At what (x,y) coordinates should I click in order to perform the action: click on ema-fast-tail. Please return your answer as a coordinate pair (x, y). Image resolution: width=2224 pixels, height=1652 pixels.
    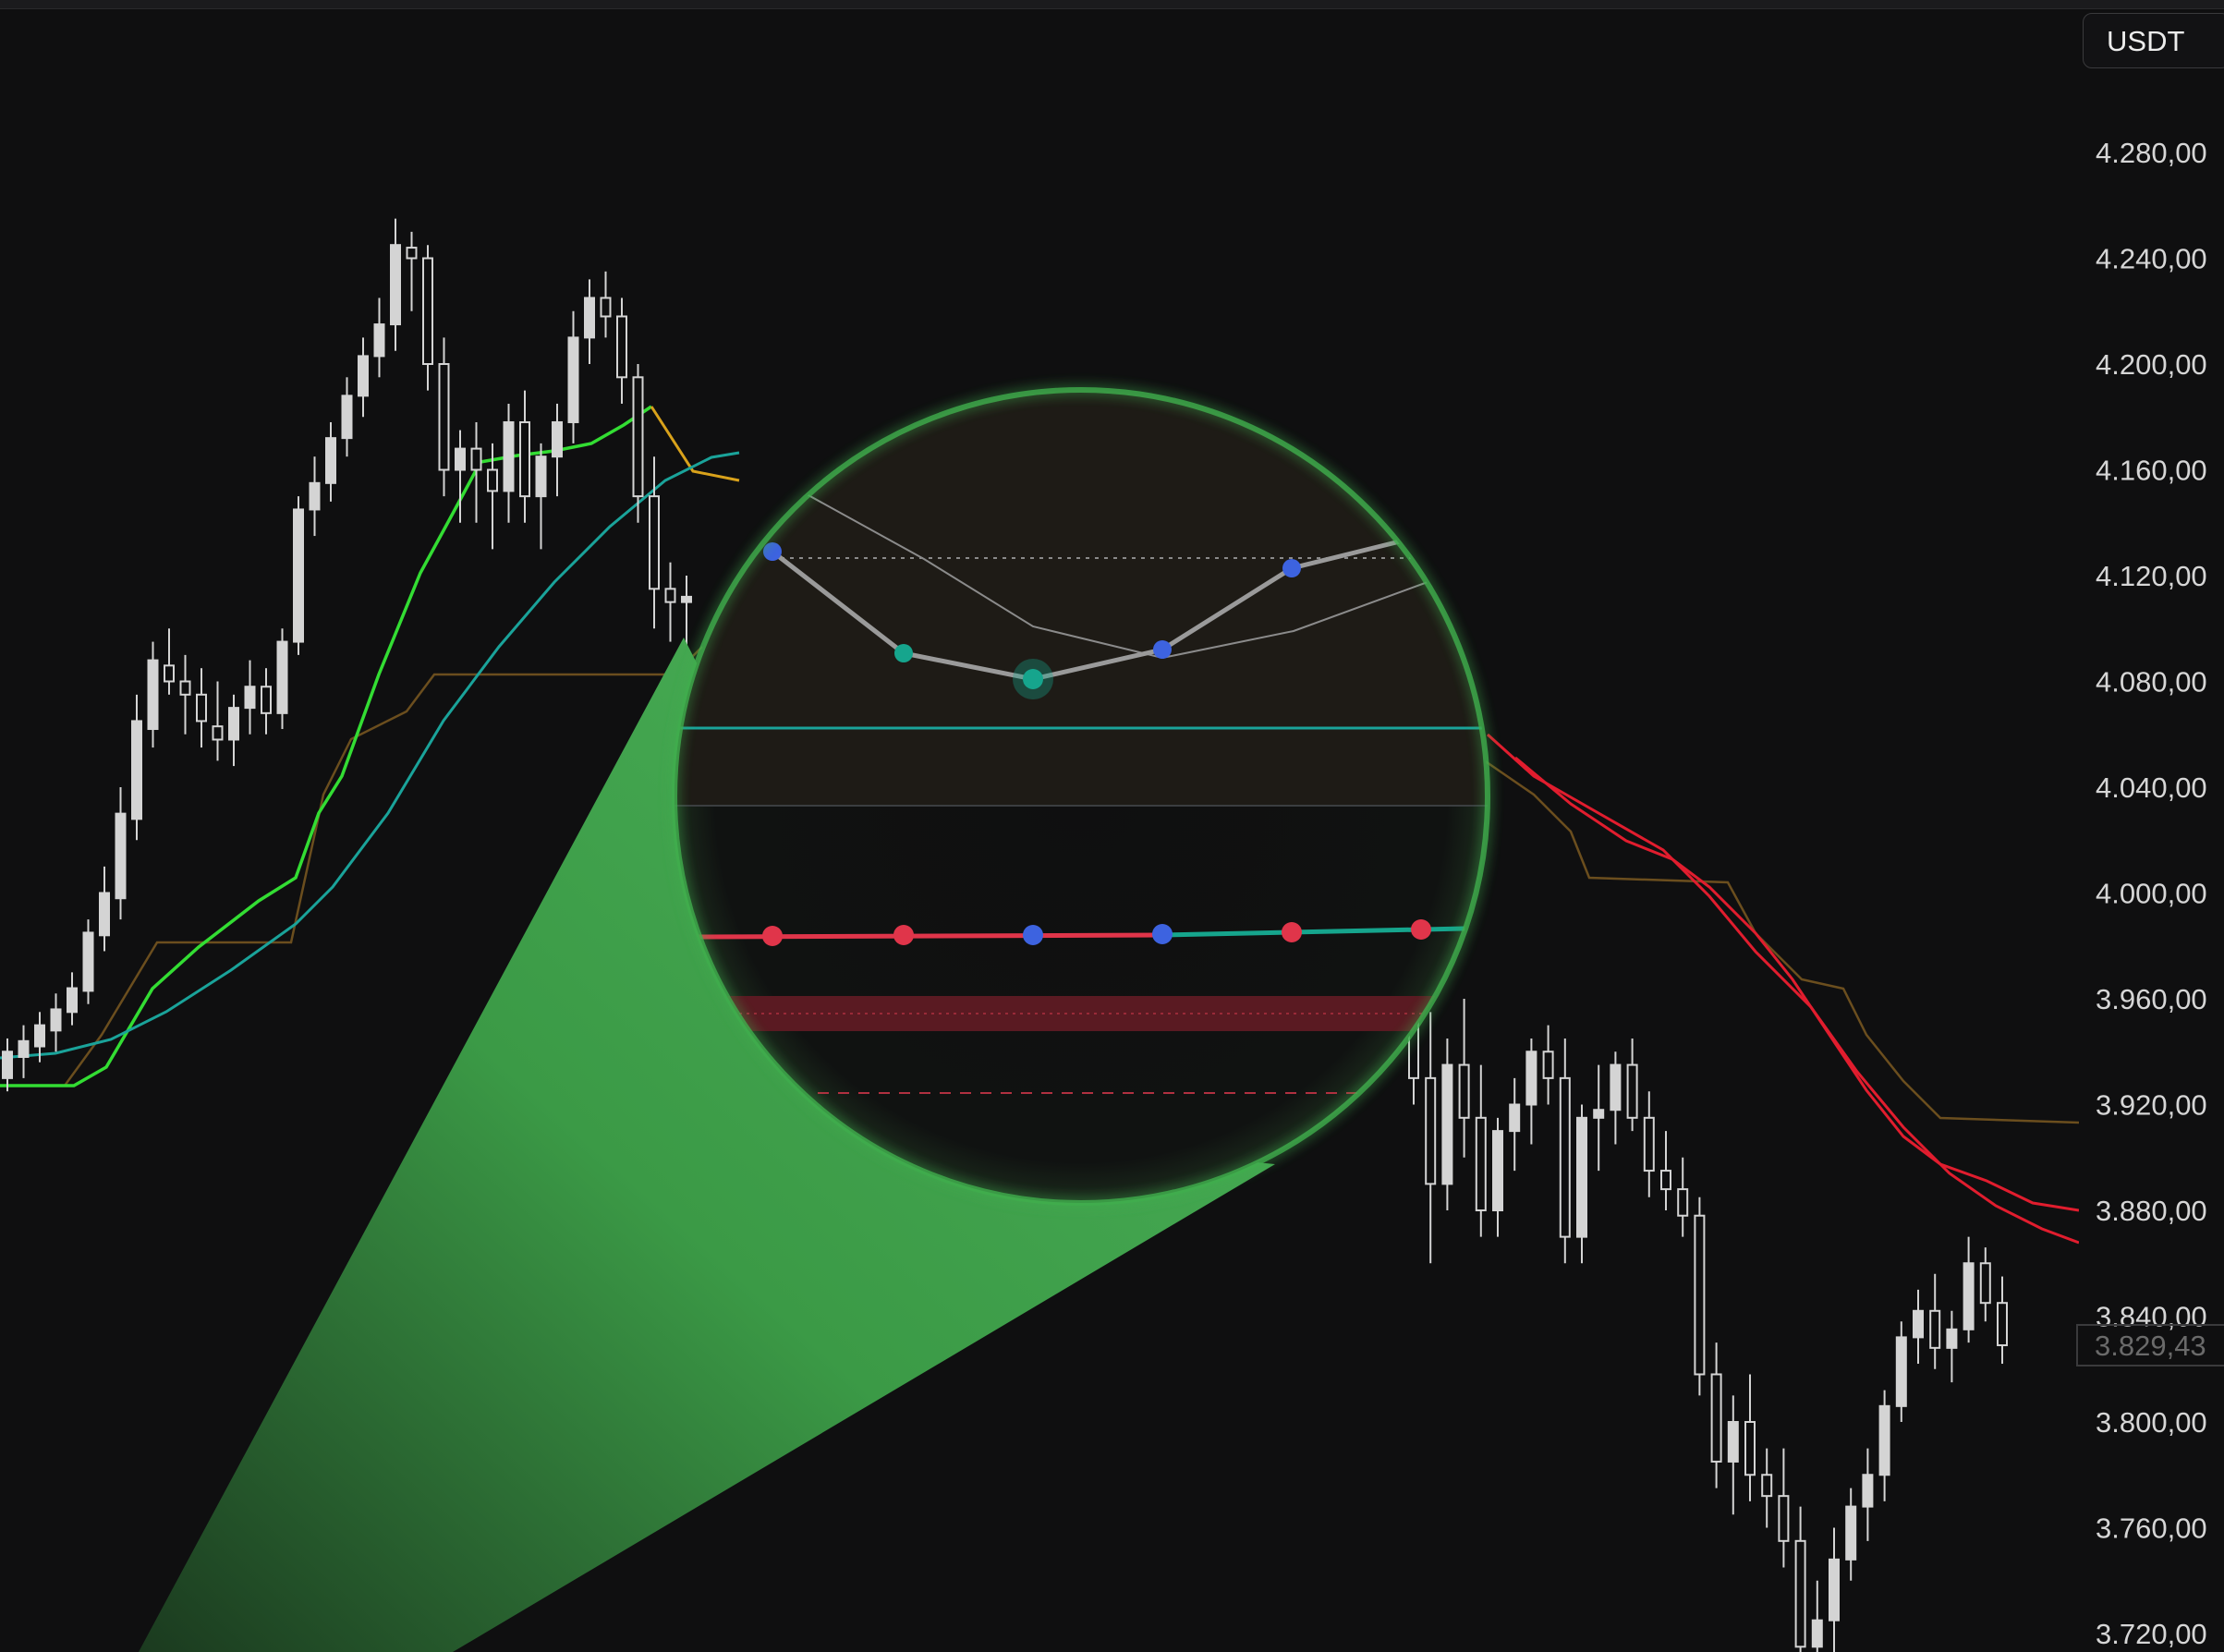
    Looking at the image, I should click on (695, 444).